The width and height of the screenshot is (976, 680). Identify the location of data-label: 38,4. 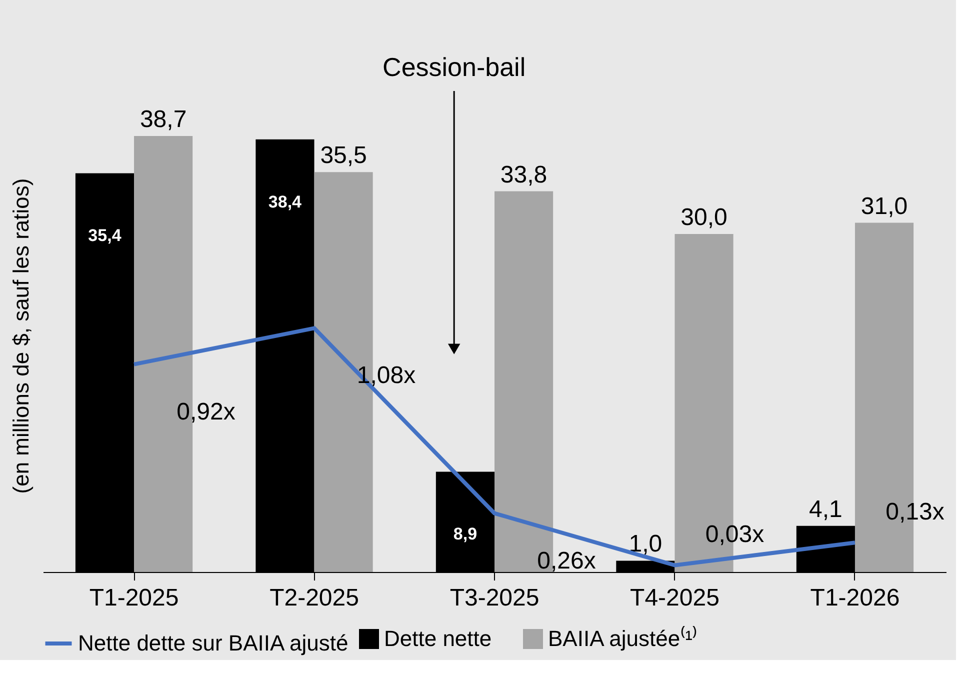
(285, 202).